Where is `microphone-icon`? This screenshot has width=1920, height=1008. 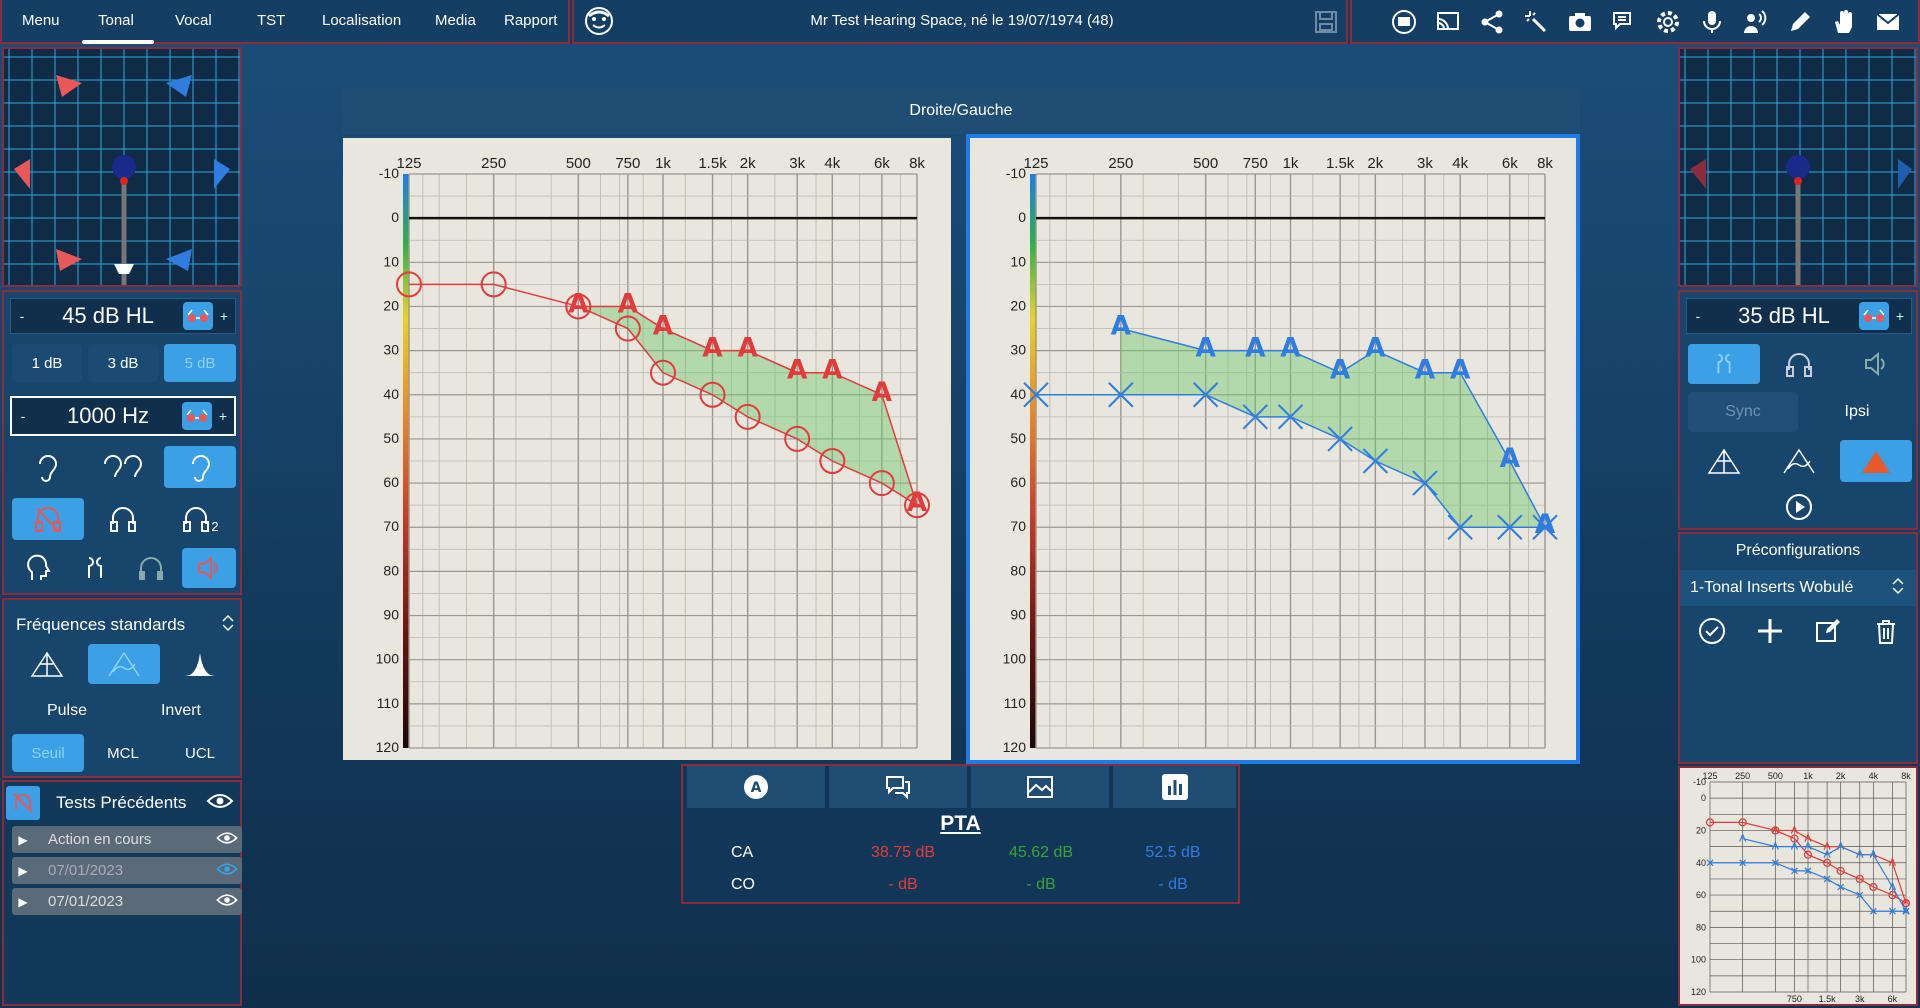
microphone-icon is located at coordinates (1712, 22).